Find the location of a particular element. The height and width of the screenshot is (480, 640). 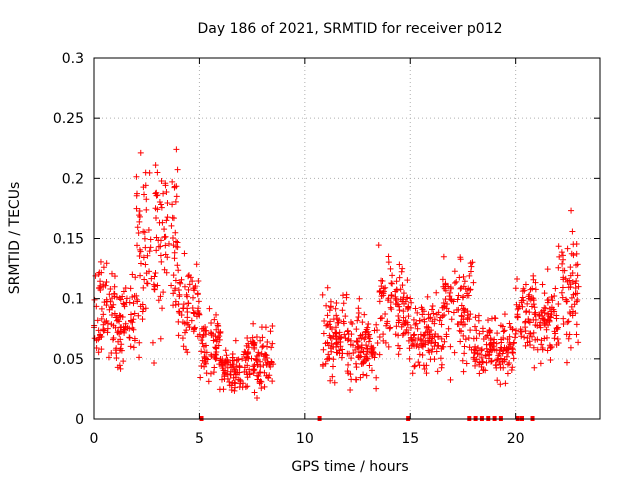

x-tick-label: 20 is located at coordinates (516, 439).